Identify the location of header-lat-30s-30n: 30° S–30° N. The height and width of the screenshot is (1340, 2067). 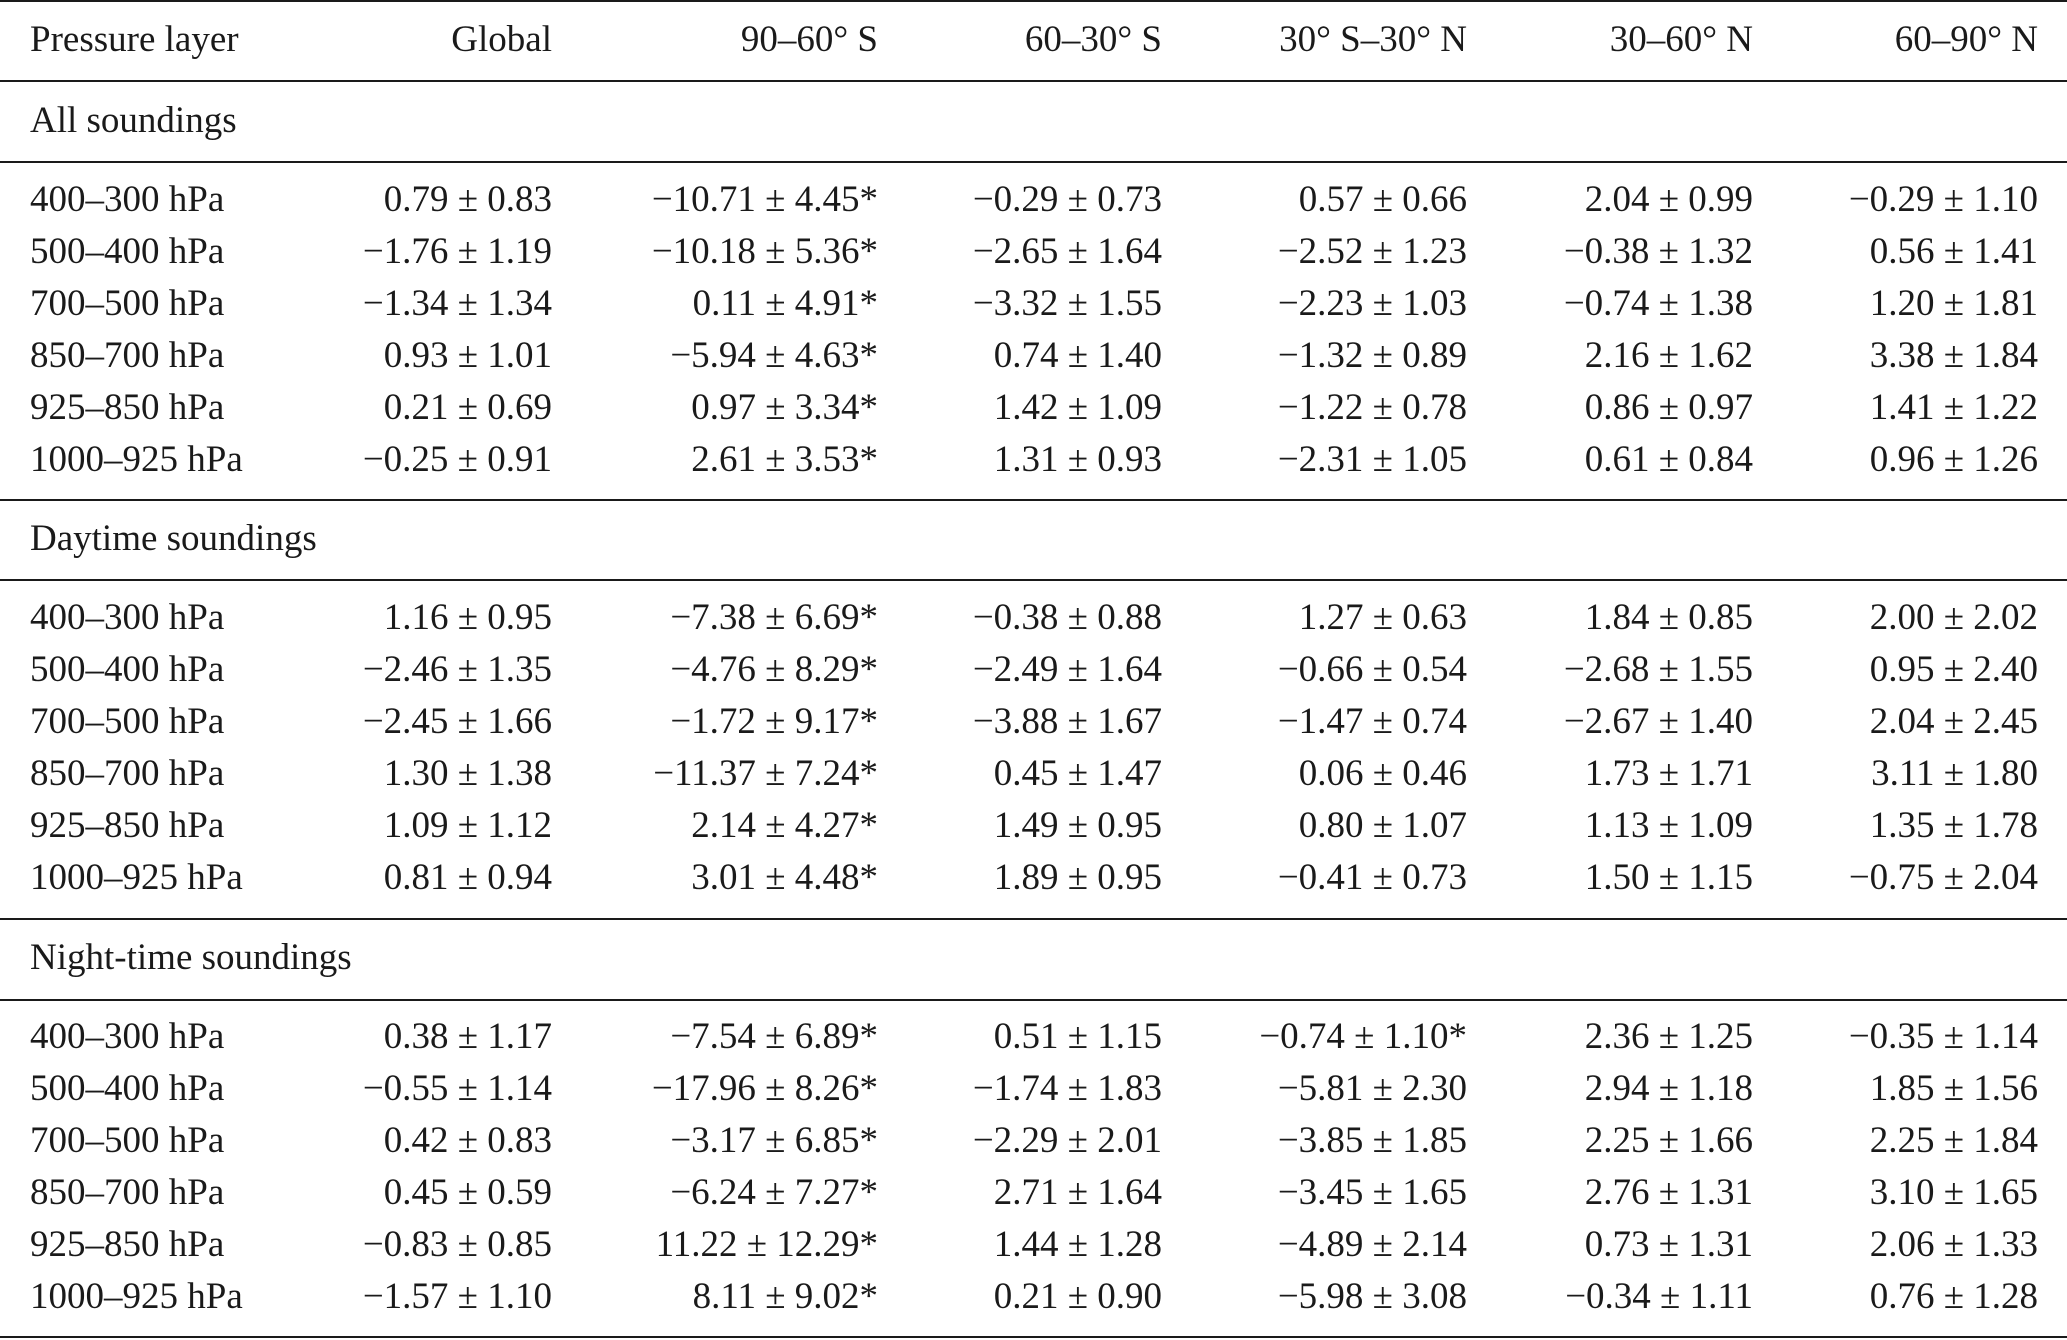
(1373, 39).